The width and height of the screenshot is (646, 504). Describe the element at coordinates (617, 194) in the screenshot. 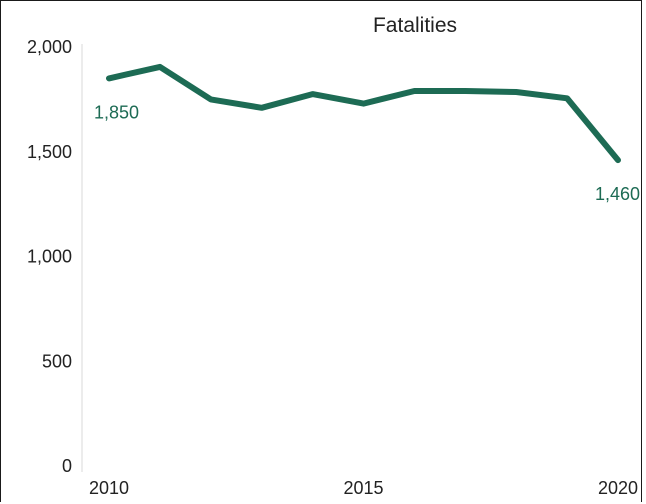

I see `data-label: 1,460` at that location.